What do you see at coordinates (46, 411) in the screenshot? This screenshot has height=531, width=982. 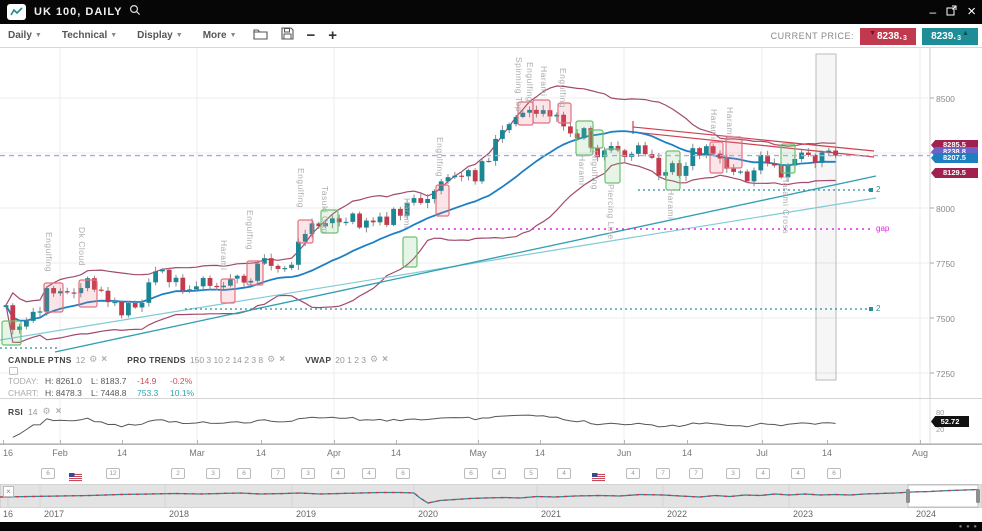 I see `rsi-settings-gear-icon: ⚙` at bounding box center [46, 411].